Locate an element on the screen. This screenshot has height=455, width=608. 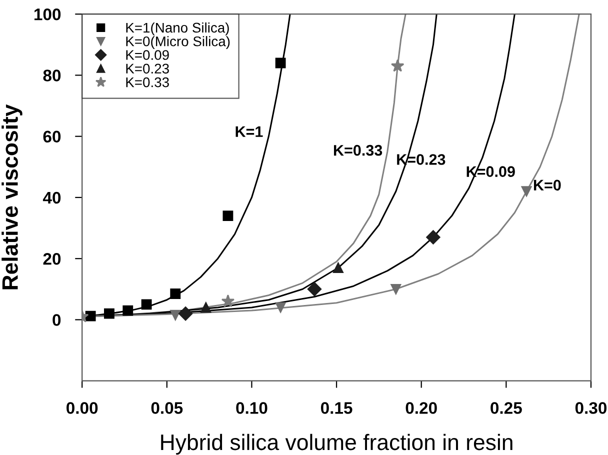
legend-label: K=0.23 is located at coordinates (147, 69).